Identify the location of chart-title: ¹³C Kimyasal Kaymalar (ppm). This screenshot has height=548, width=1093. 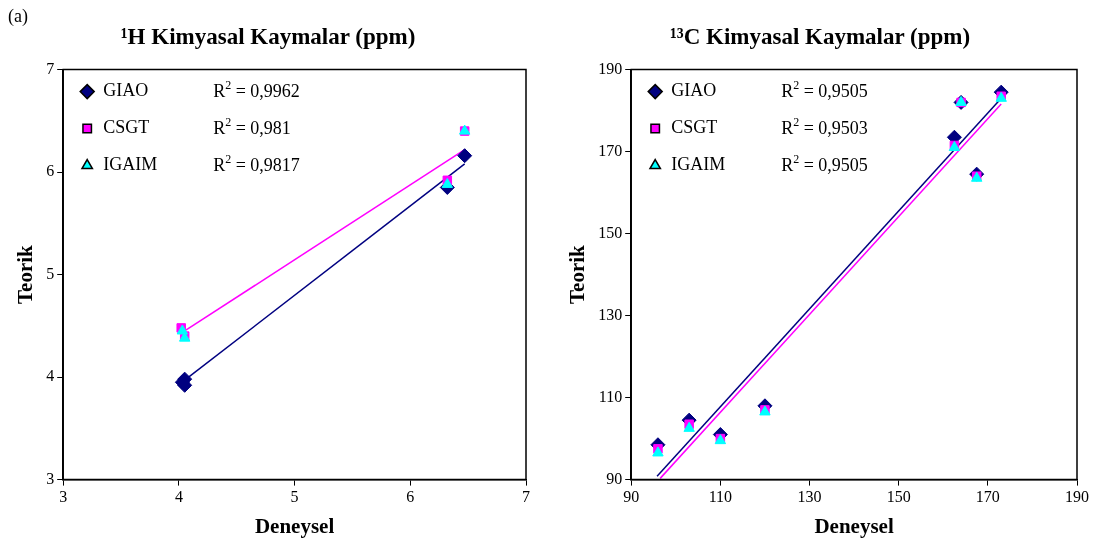
(820, 36).